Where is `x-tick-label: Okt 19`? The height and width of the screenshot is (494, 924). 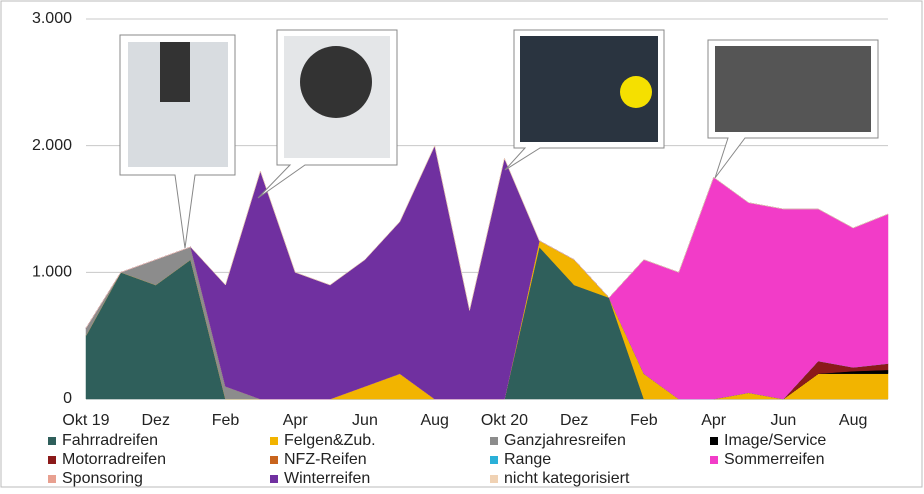 x-tick-label: Okt 19 is located at coordinates (85, 420).